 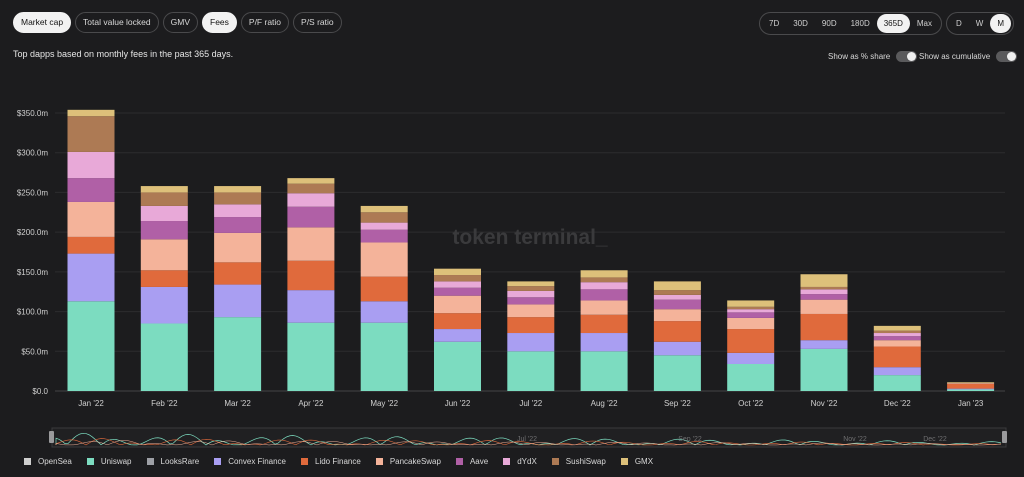 What do you see at coordinates (117, 22) in the screenshot?
I see `tab-total-value-locked: Total value locked` at bounding box center [117, 22].